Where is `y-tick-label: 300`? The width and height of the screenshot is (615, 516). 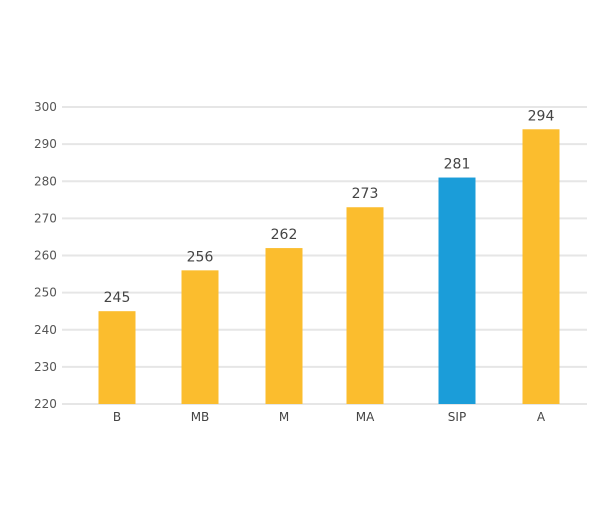 y-tick-label: 300 is located at coordinates (45, 107).